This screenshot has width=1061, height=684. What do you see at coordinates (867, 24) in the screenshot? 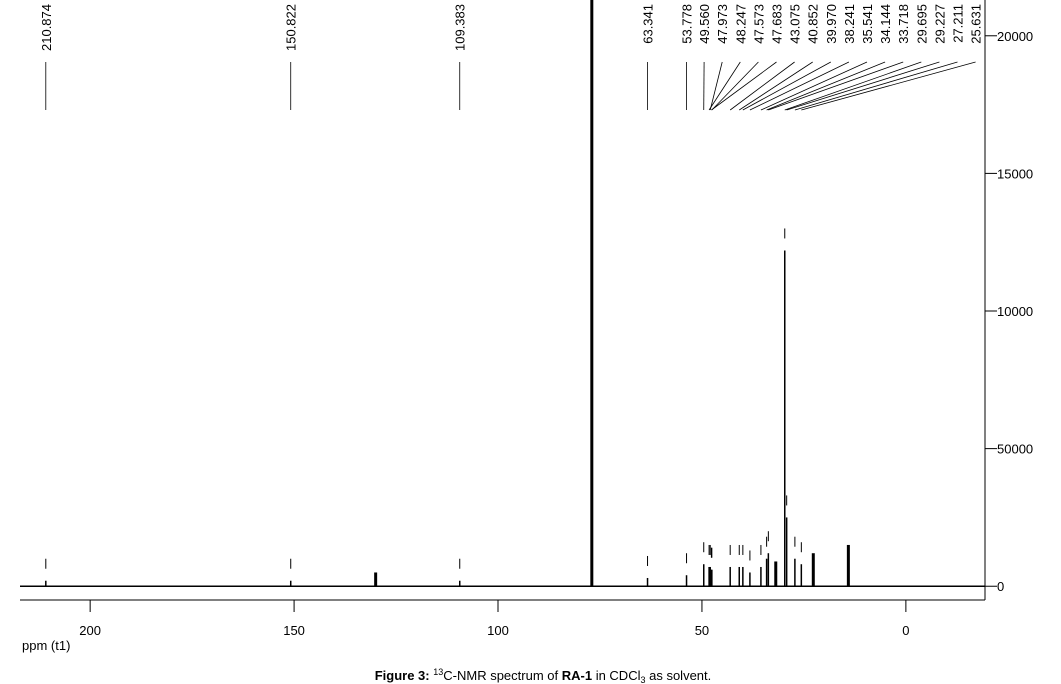
I see `peak-label: 35.541` at bounding box center [867, 24].